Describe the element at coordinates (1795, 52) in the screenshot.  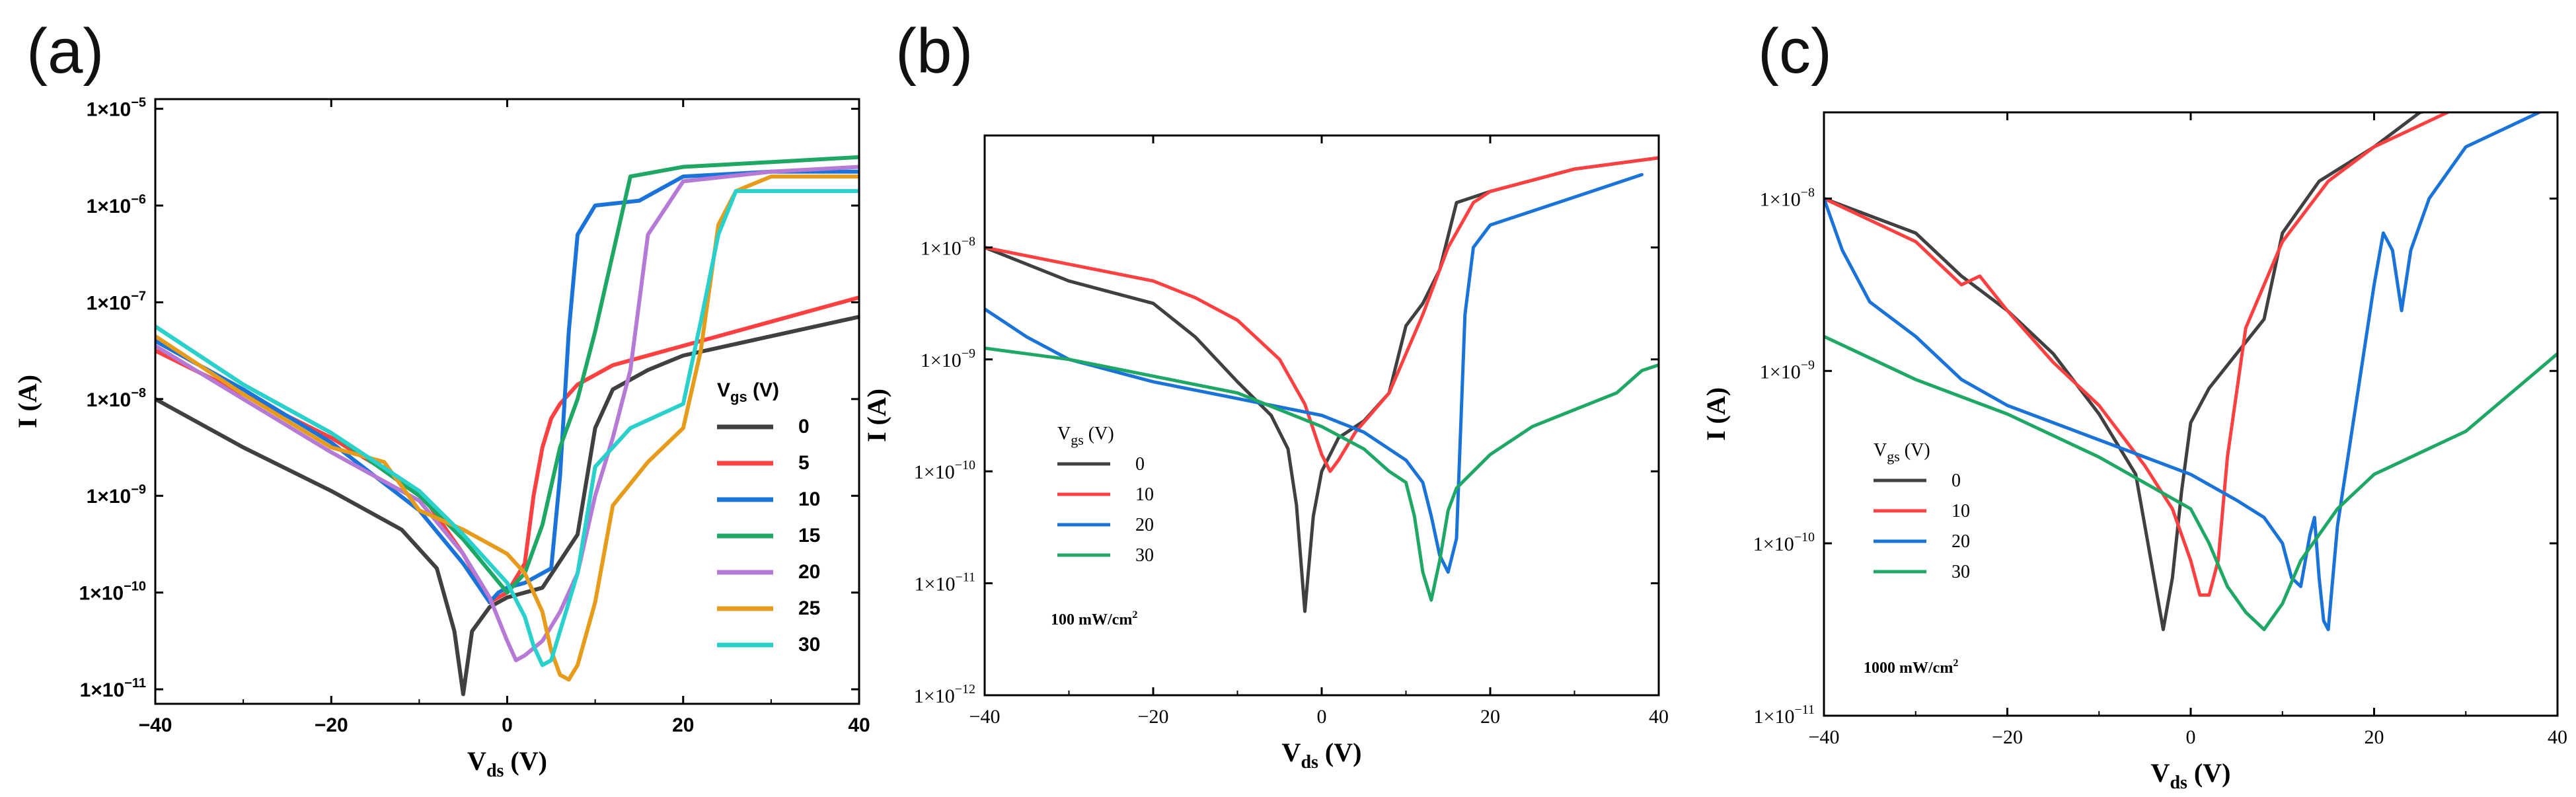
I see `panel-label: (c)` at that location.